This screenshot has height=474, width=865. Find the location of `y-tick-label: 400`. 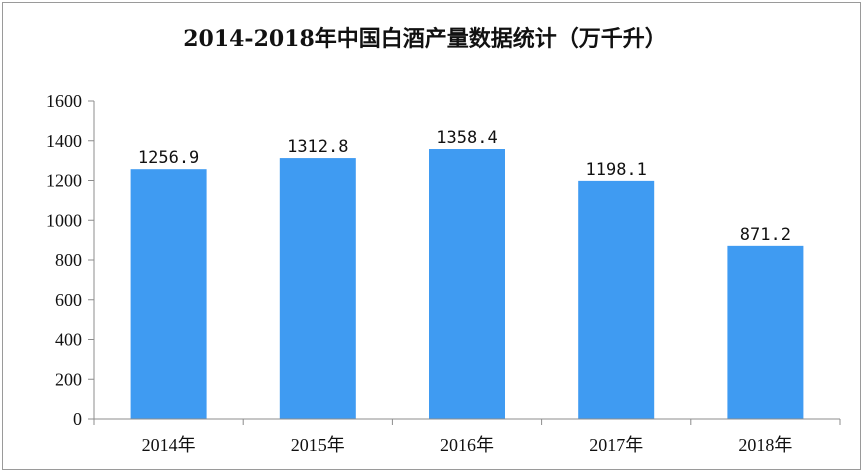

y-tick-label: 400 is located at coordinates (68, 340).